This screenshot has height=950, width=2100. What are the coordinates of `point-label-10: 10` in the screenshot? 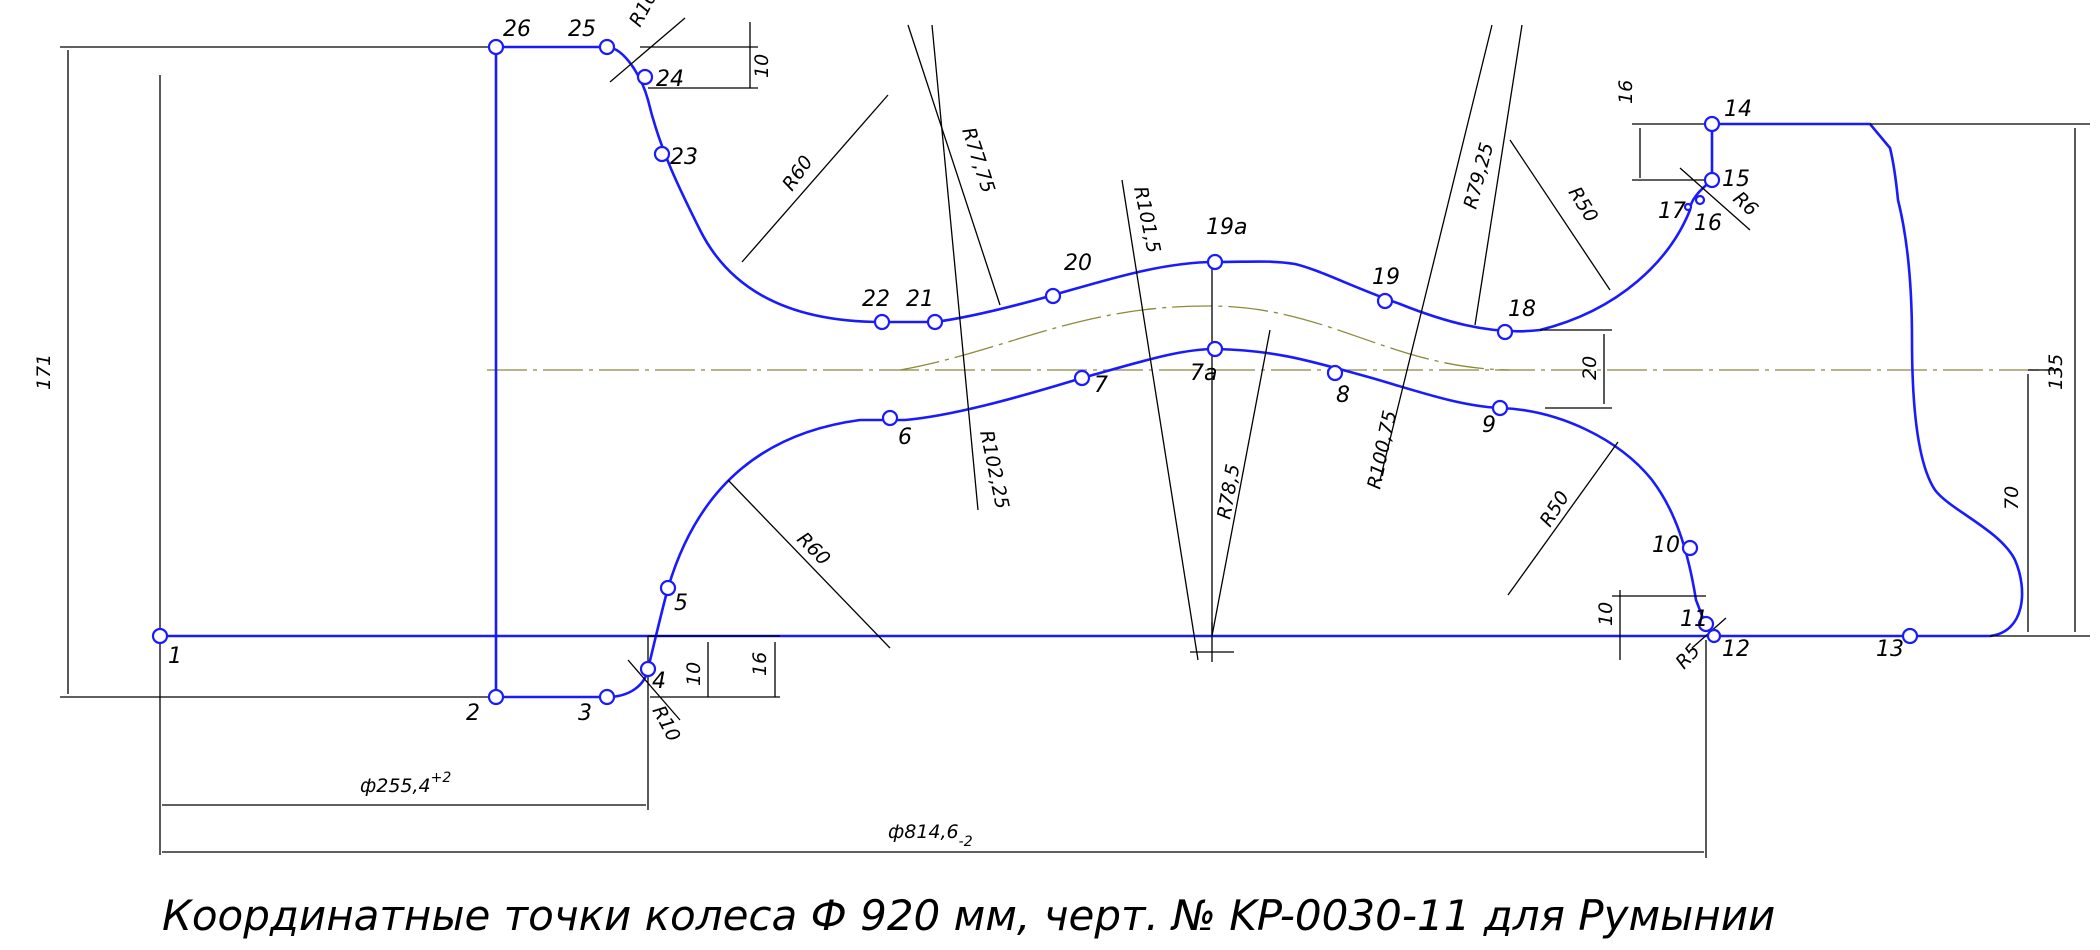 It's located at (1666, 545).